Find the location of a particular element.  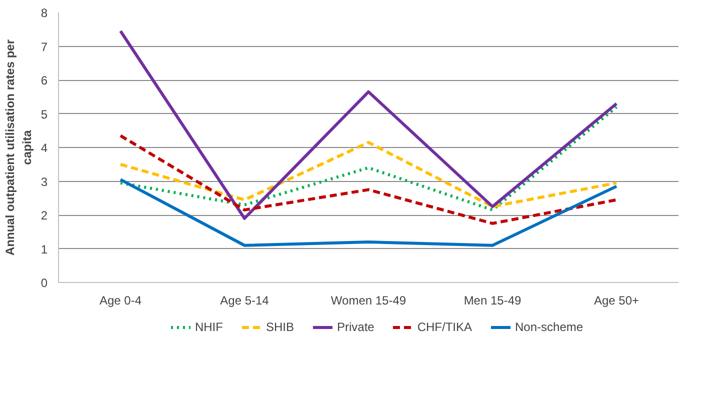

x-tick-label: Men 15-49 is located at coordinates (493, 301).